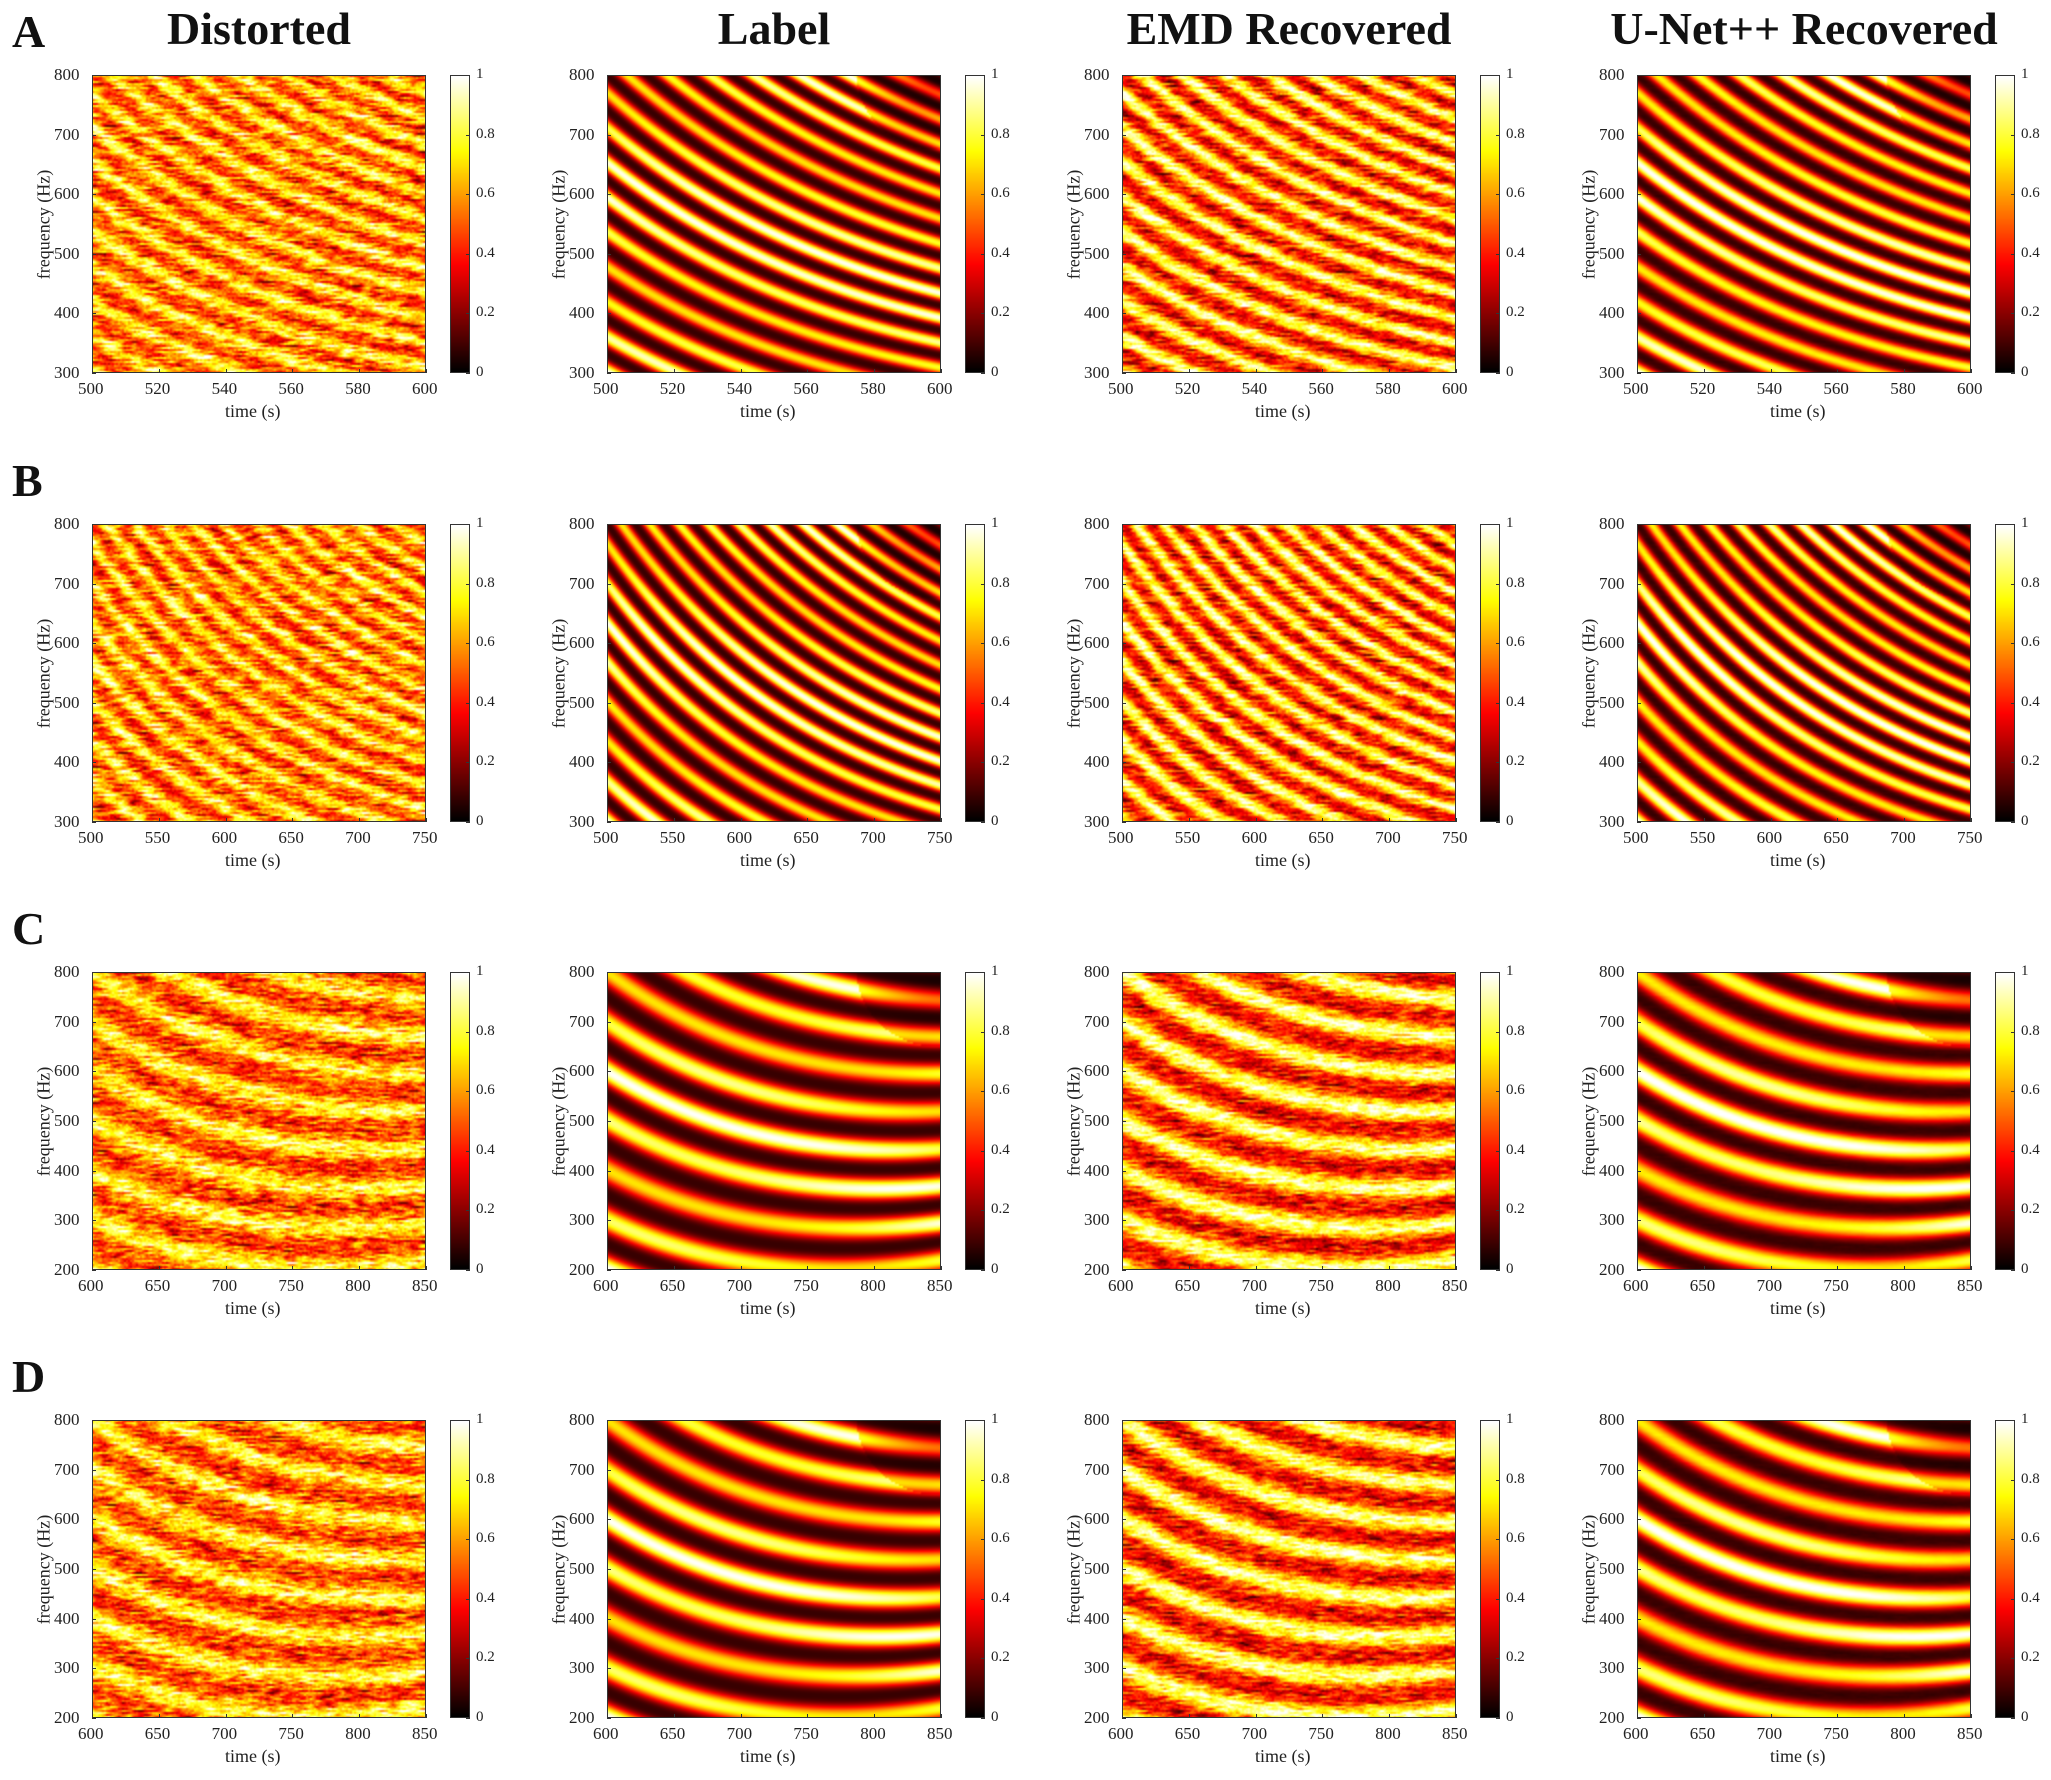  I want to click on colorbar-tick-label: 0.6, so click(1515, 1538).